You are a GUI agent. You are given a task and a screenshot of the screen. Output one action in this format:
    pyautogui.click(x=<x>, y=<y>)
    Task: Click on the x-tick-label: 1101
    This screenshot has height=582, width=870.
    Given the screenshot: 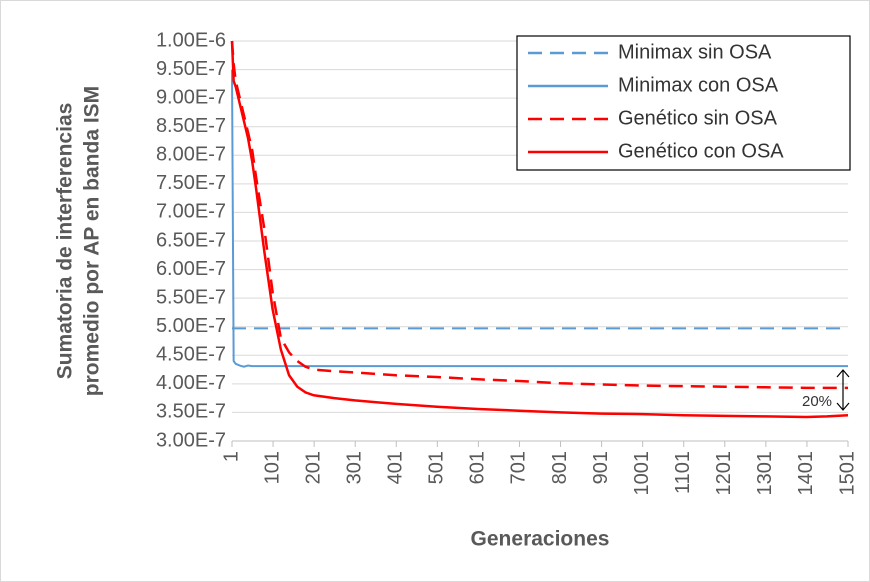 What is the action you would take?
    pyautogui.click(x=683, y=472)
    